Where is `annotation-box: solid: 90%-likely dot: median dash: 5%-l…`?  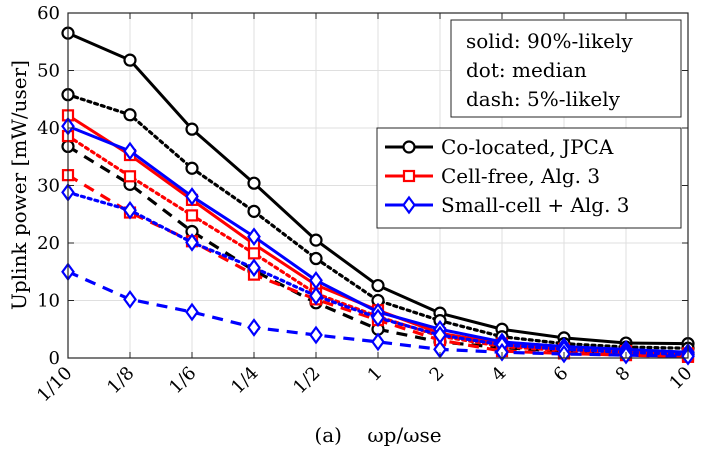
annotation-box: solid: 90%-likely dot: median dash: 5%-l… is located at coordinates (566, 68).